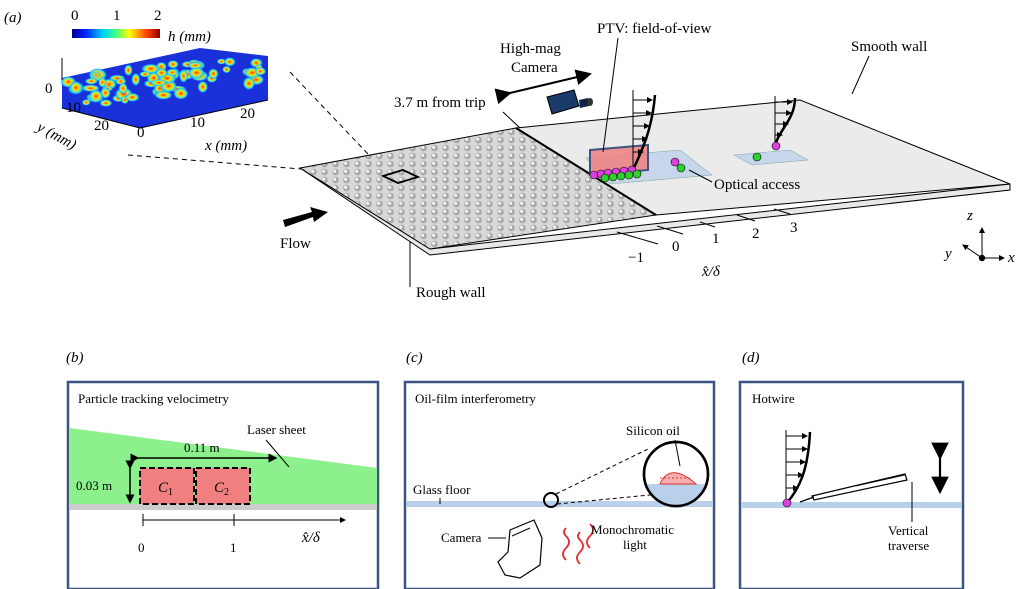 The width and height of the screenshot is (1034, 589). What do you see at coordinates (414, 358) in the screenshot?
I see `panel-c-label: (c)` at bounding box center [414, 358].